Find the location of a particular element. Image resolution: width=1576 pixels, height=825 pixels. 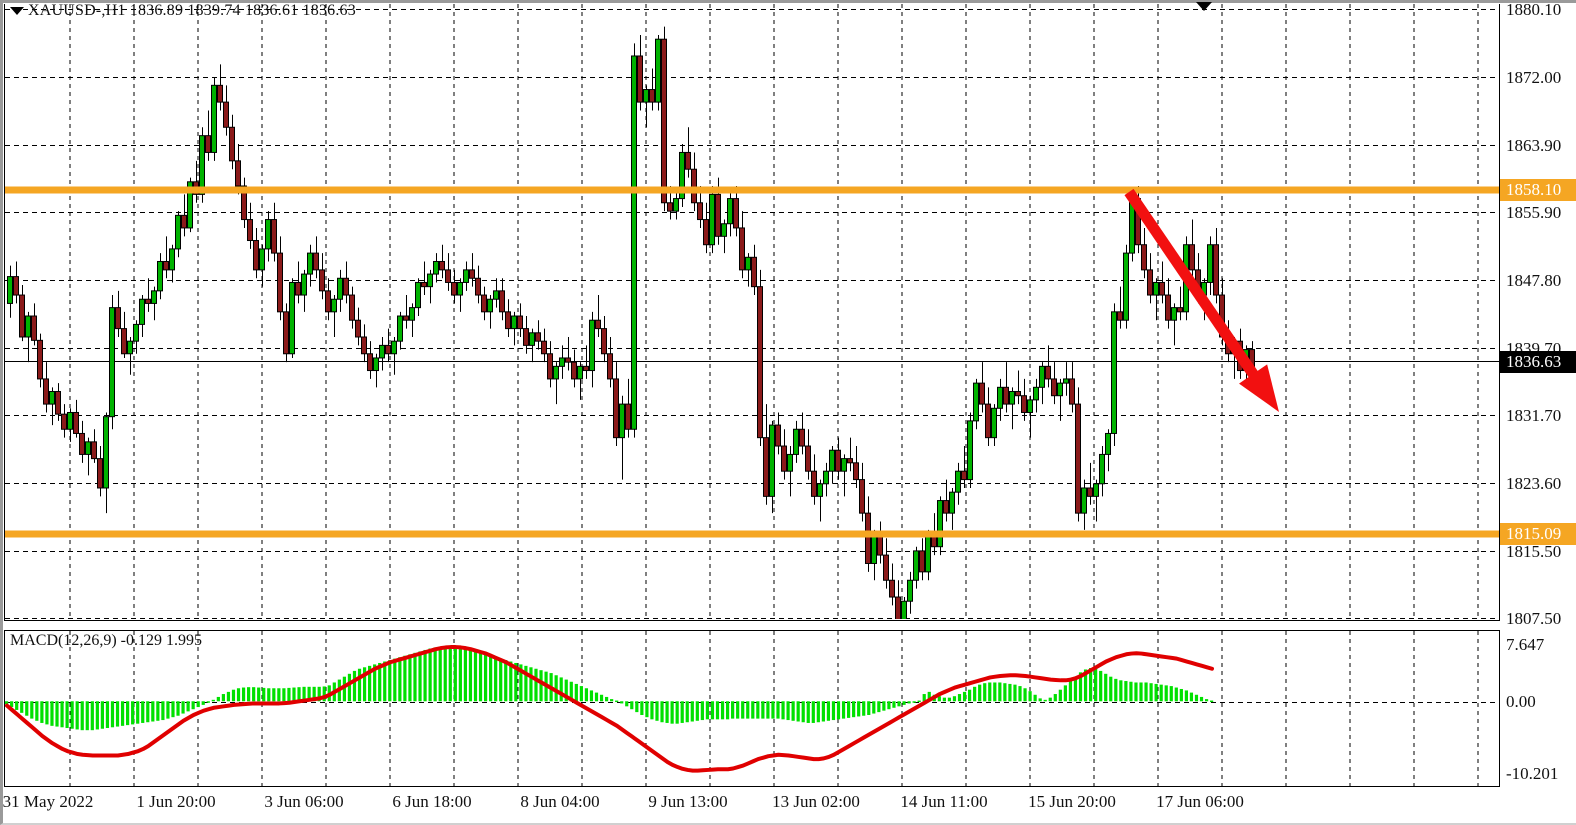

time-tick-label: 1 Jun 20:00 is located at coordinates (176, 801).